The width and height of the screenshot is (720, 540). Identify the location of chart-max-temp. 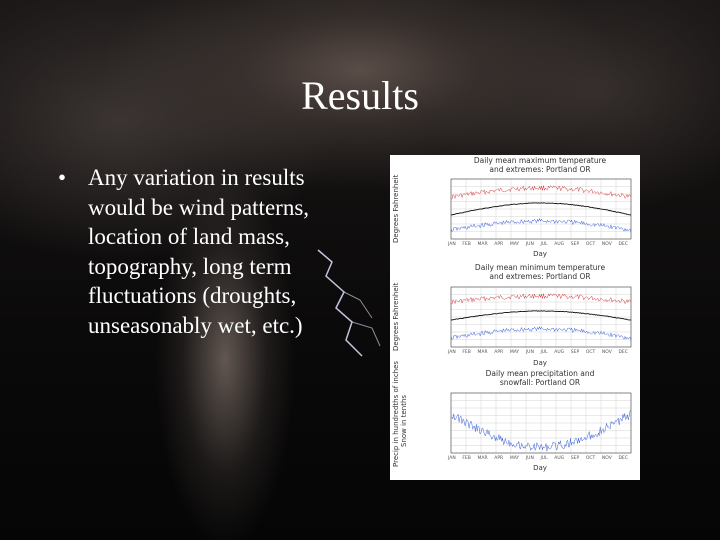
(541, 209).